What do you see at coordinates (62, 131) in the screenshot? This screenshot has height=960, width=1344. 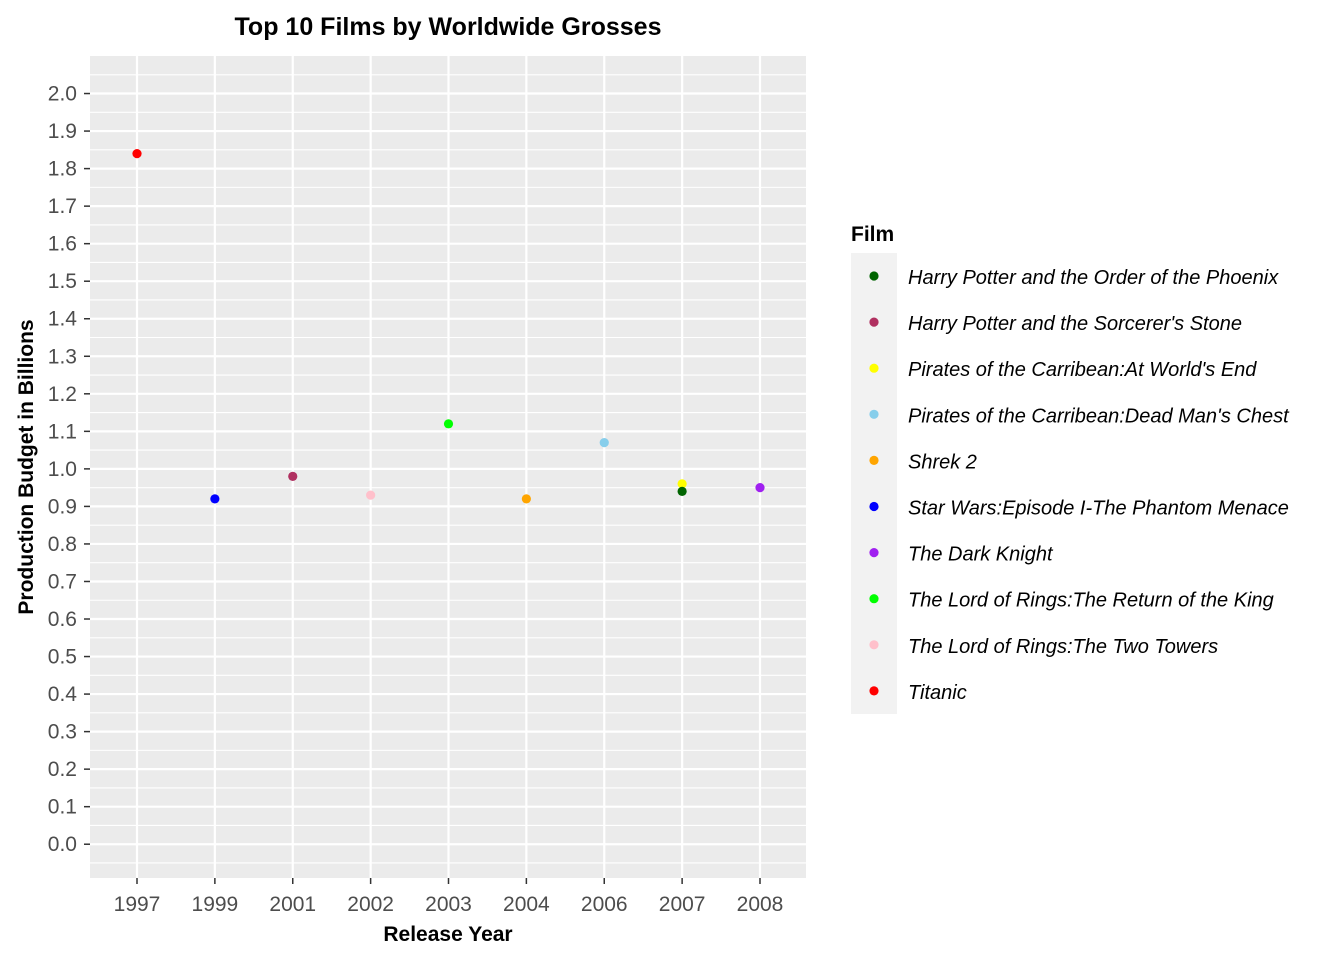 I see `y-tick-label: 1.9` at bounding box center [62, 131].